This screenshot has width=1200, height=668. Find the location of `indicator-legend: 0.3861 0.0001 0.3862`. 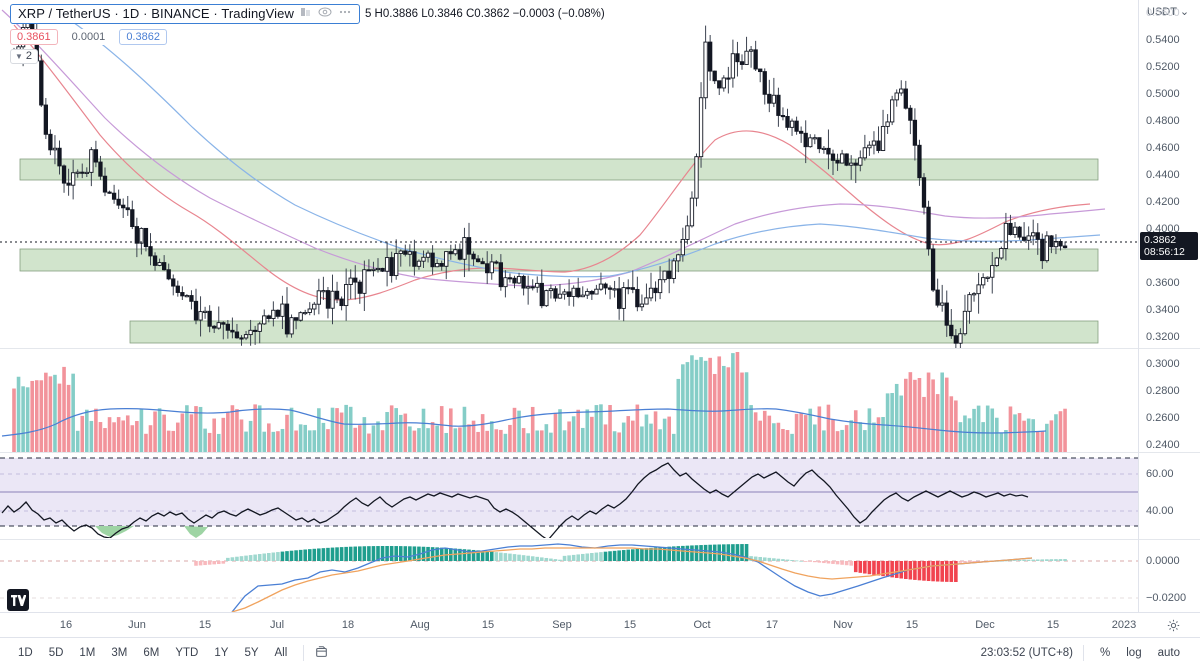

indicator-legend: 0.3861 0.0001 0.3862 is located at coordinates (88, 37).